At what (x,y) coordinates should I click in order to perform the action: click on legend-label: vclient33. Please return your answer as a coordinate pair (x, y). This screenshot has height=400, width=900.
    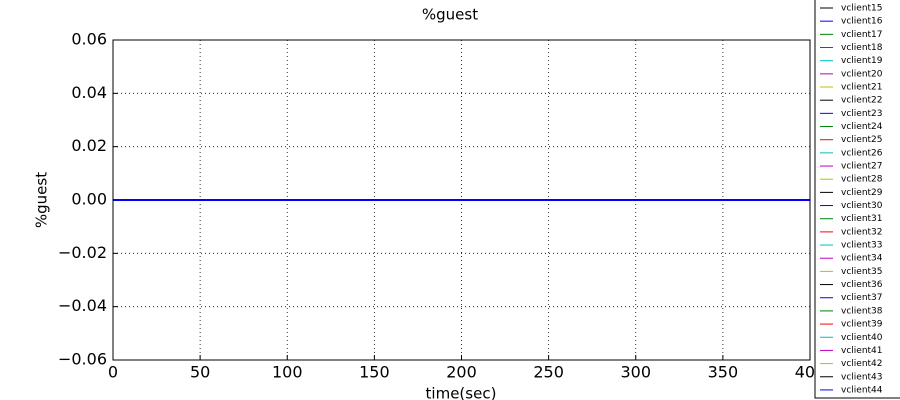
    Looking at the image, I should click on (862, 246).